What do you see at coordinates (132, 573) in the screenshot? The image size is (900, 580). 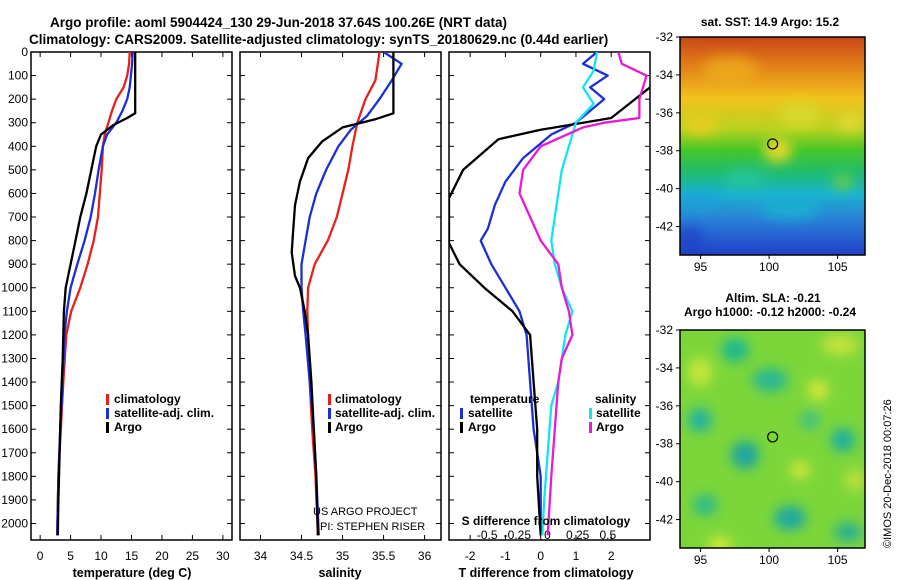 I see `temperature-xlabel: temperature (deg C)` at bounding box center [132, 573].